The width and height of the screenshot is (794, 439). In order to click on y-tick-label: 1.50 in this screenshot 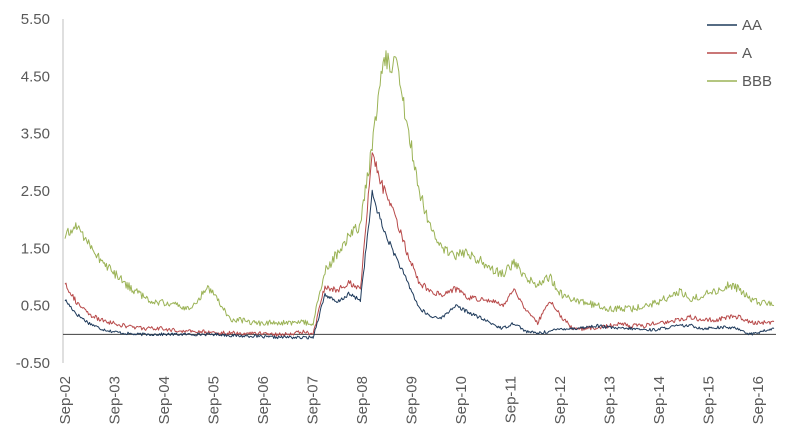, I will do `click(35, 248)`.